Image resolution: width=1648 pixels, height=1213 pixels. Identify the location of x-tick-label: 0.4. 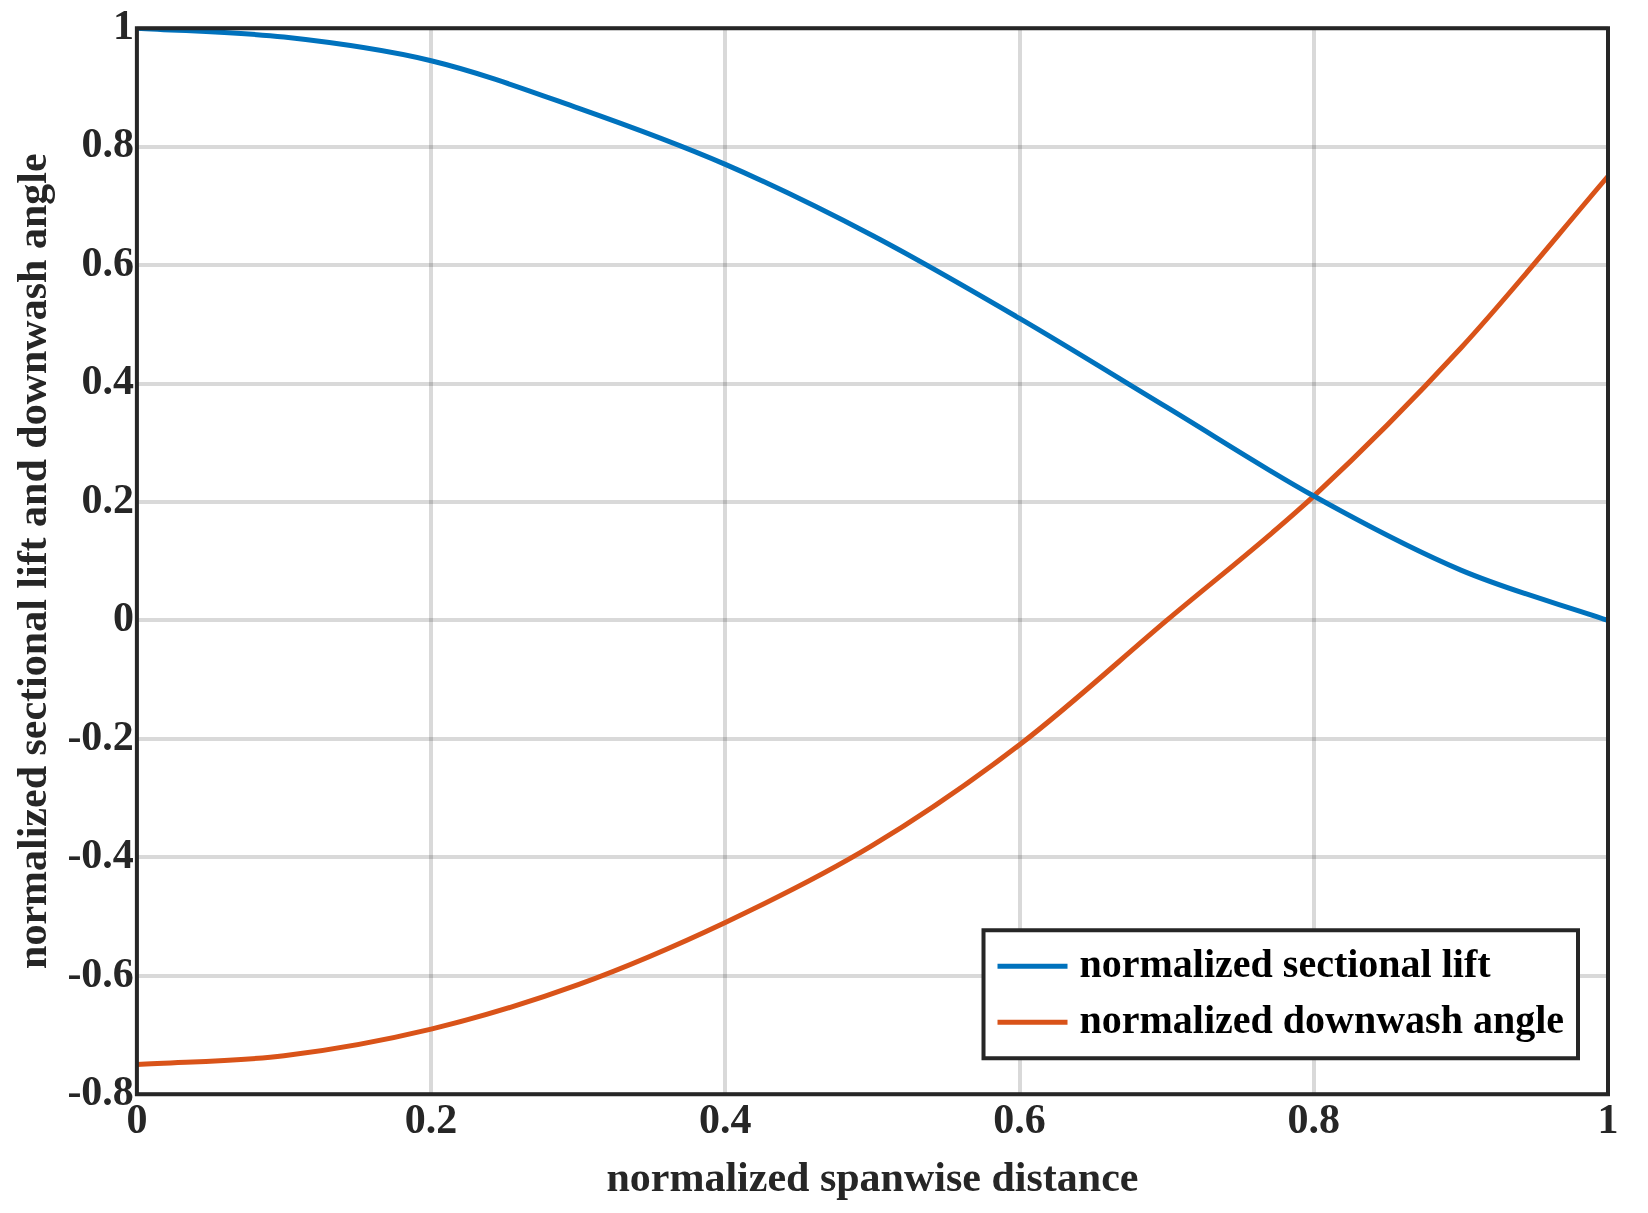
(725, 1119).